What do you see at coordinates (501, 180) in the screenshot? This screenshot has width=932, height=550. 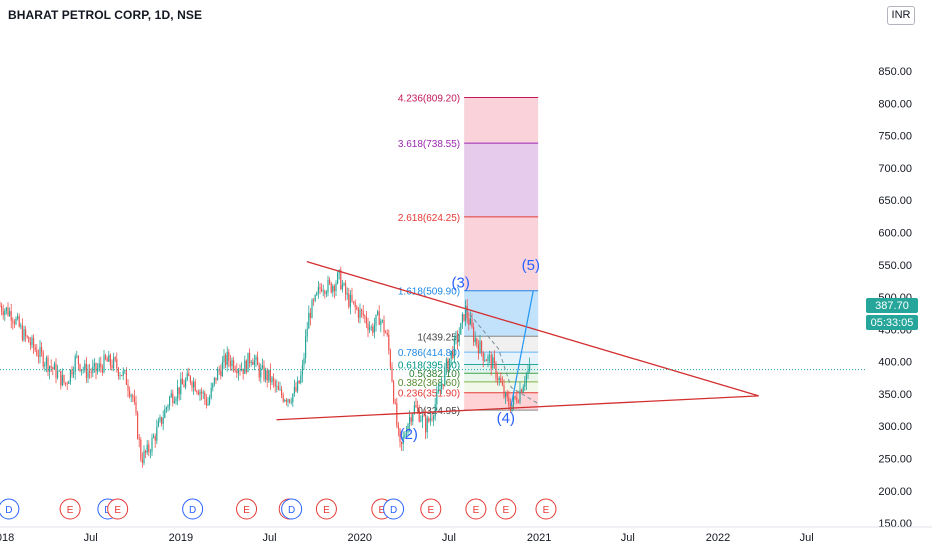 I see `fib-extension-band` at bounding box center [501, 180].